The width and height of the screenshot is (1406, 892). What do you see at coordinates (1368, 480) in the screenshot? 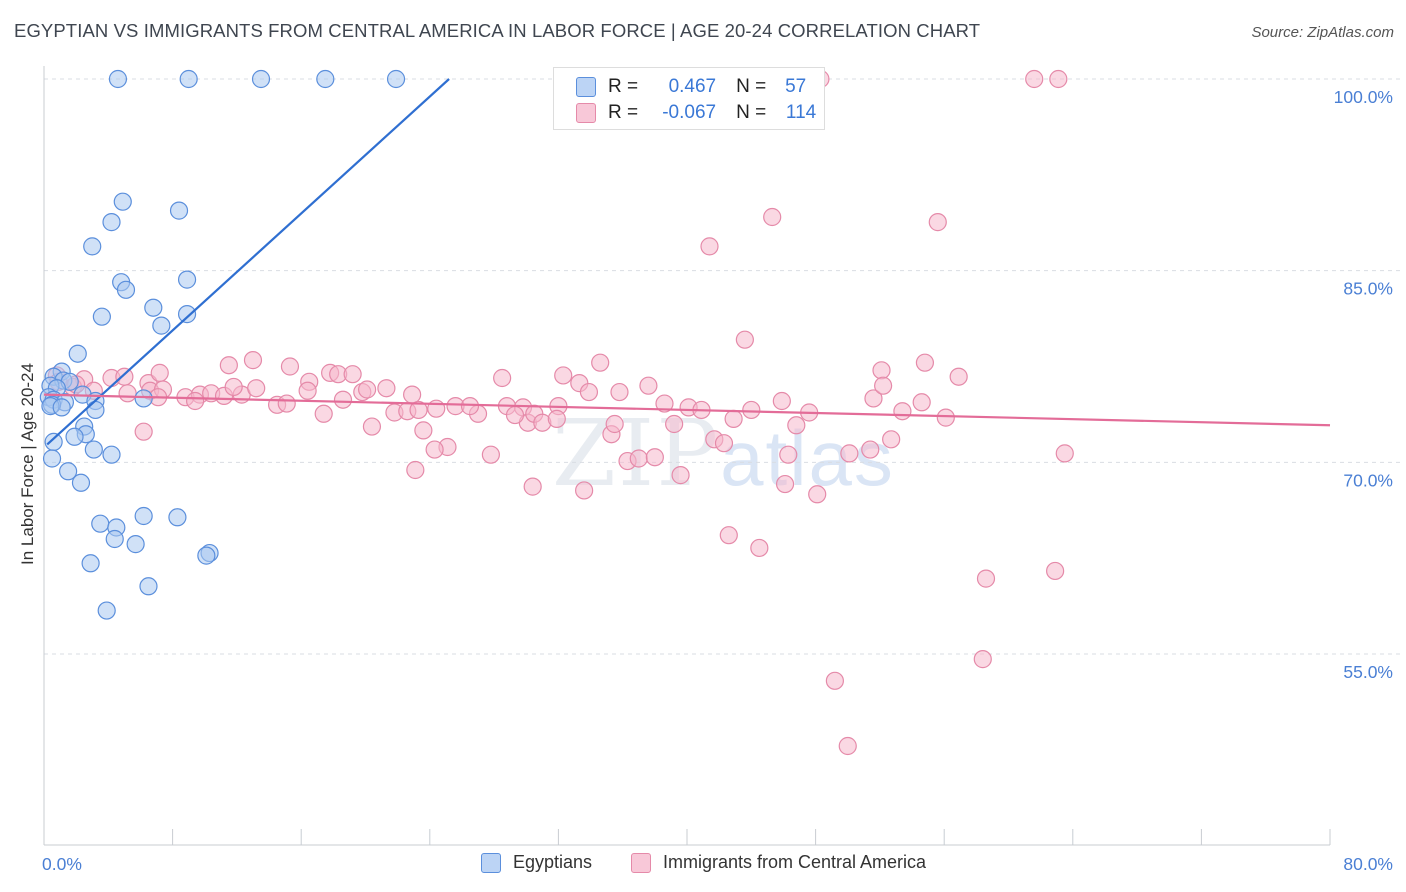
I see `y-tick-label: 70.0%` at bounding box center [1368, 480].